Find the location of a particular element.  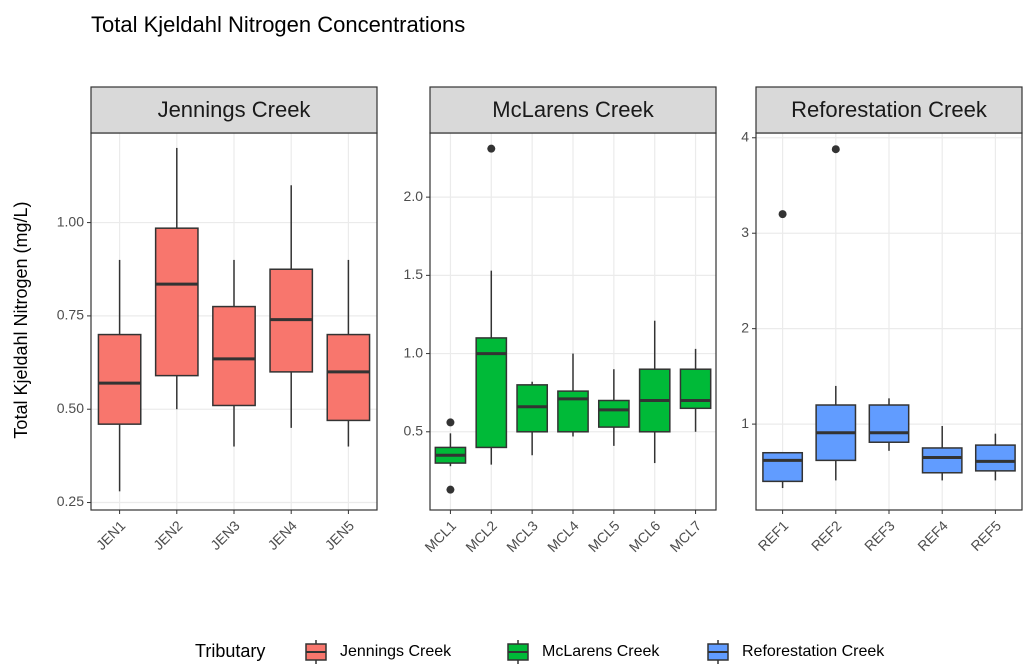

y-tick-label: 3 is located at coordinates (745, 232).